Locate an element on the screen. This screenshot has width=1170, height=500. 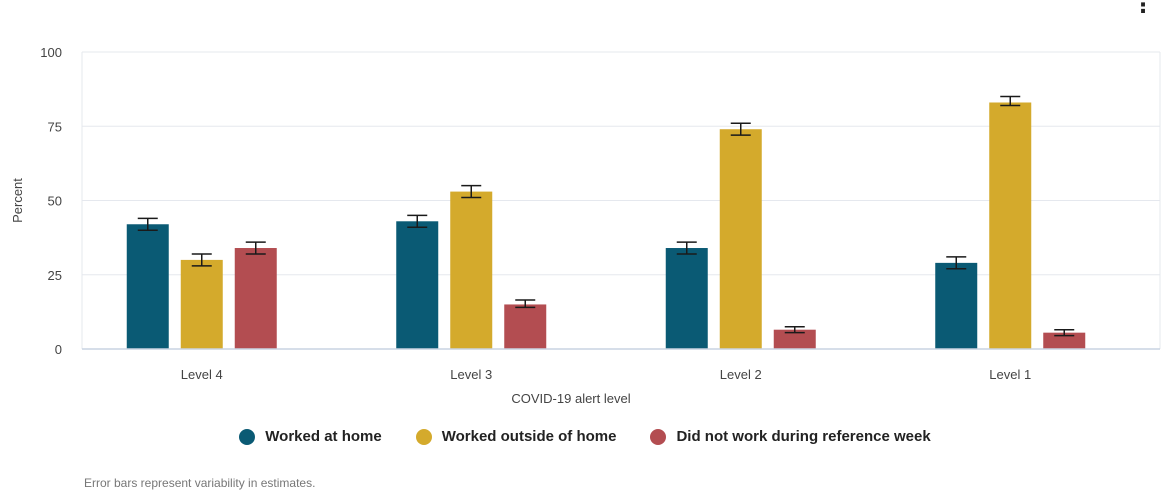
x-tick-label: Level 2 is located at coordinates (741, 374).